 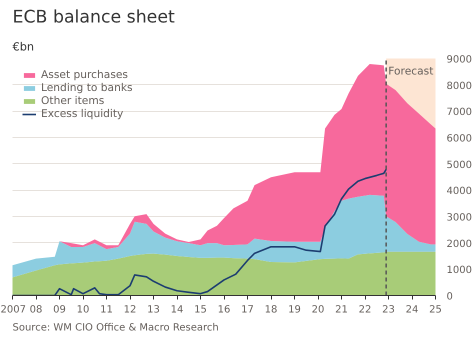 What do you see at coordinates (459, 112) in the screenshot?
I see `y-tick-label: 7000` at bounding box center [459, 112].